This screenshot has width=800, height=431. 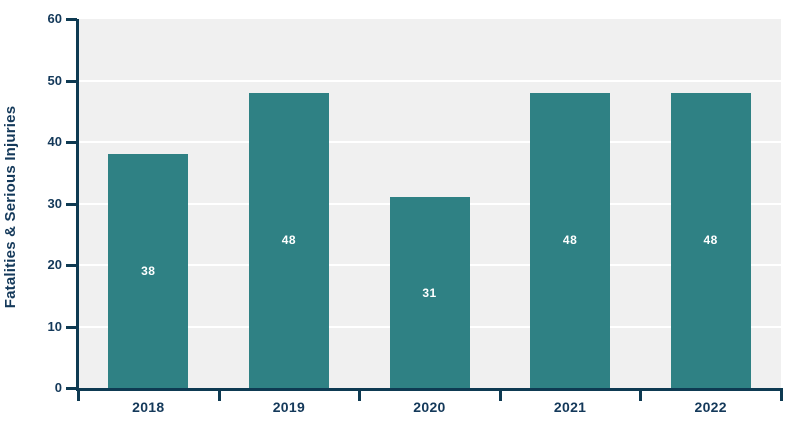 What do you see at coordinates (570, 407) in the screenshot?
I see `x-tick-label-2021: 2021` at bounding box center [570, 407].